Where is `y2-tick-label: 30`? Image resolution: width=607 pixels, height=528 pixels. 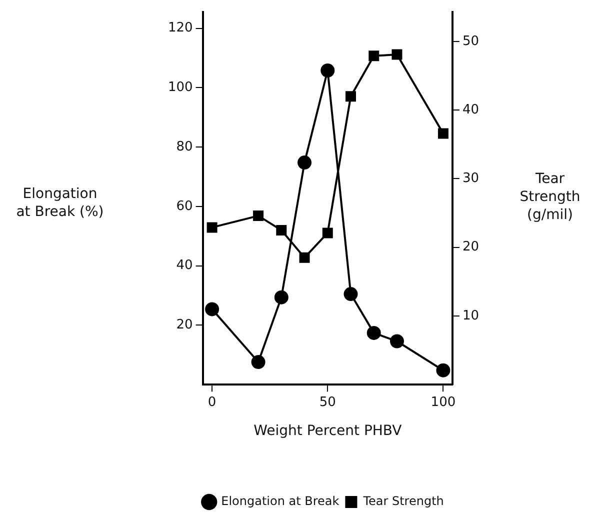 y2-tick-label: 30 is located at coordinates (471, 178).